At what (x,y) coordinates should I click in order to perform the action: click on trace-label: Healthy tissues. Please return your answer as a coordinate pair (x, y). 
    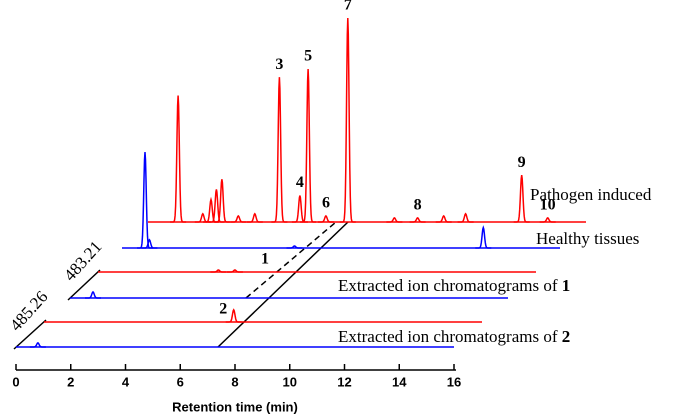
    Looking at the image, I should click on (587, 238).